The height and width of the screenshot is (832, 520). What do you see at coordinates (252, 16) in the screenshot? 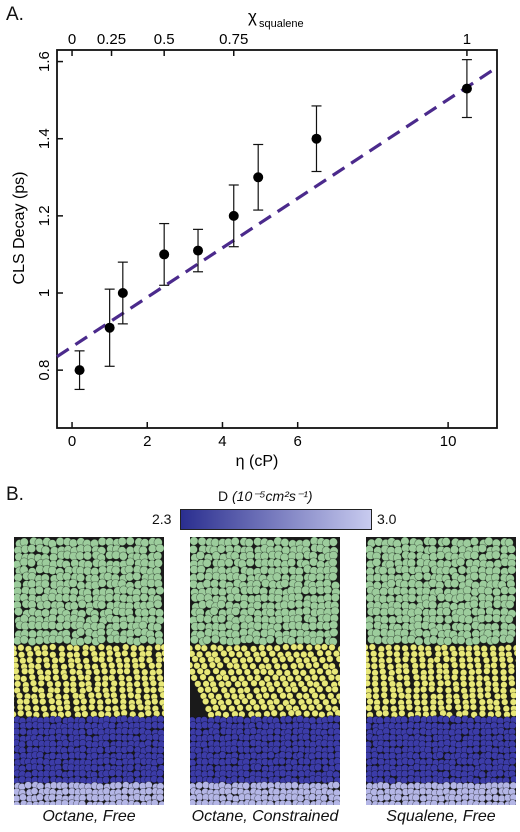
I see `top-axis-label-main: χ` at bounding box center [252, 16].